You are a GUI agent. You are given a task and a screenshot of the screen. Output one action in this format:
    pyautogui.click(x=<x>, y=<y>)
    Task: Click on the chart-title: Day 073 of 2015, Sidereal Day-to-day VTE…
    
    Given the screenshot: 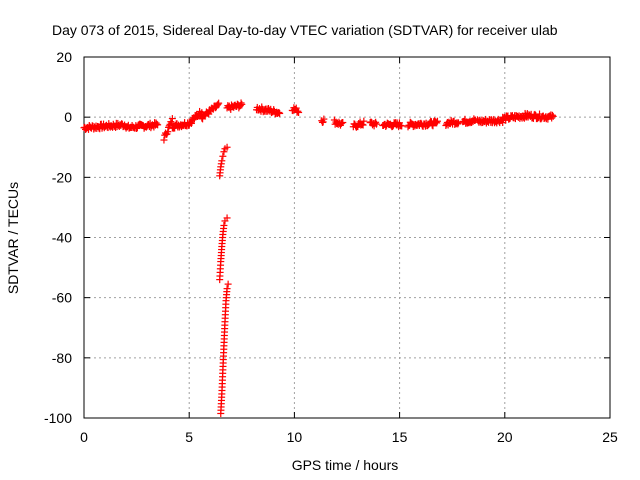 What is the action you would take?
    pyautogui.click(x=305, y=30)
    